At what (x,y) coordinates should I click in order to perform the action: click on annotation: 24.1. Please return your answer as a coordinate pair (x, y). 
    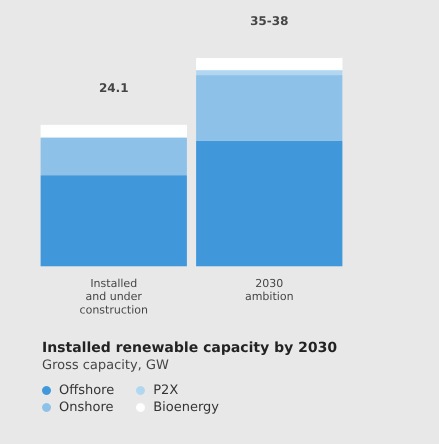
    Looking at the image, I should click on (113, 88).